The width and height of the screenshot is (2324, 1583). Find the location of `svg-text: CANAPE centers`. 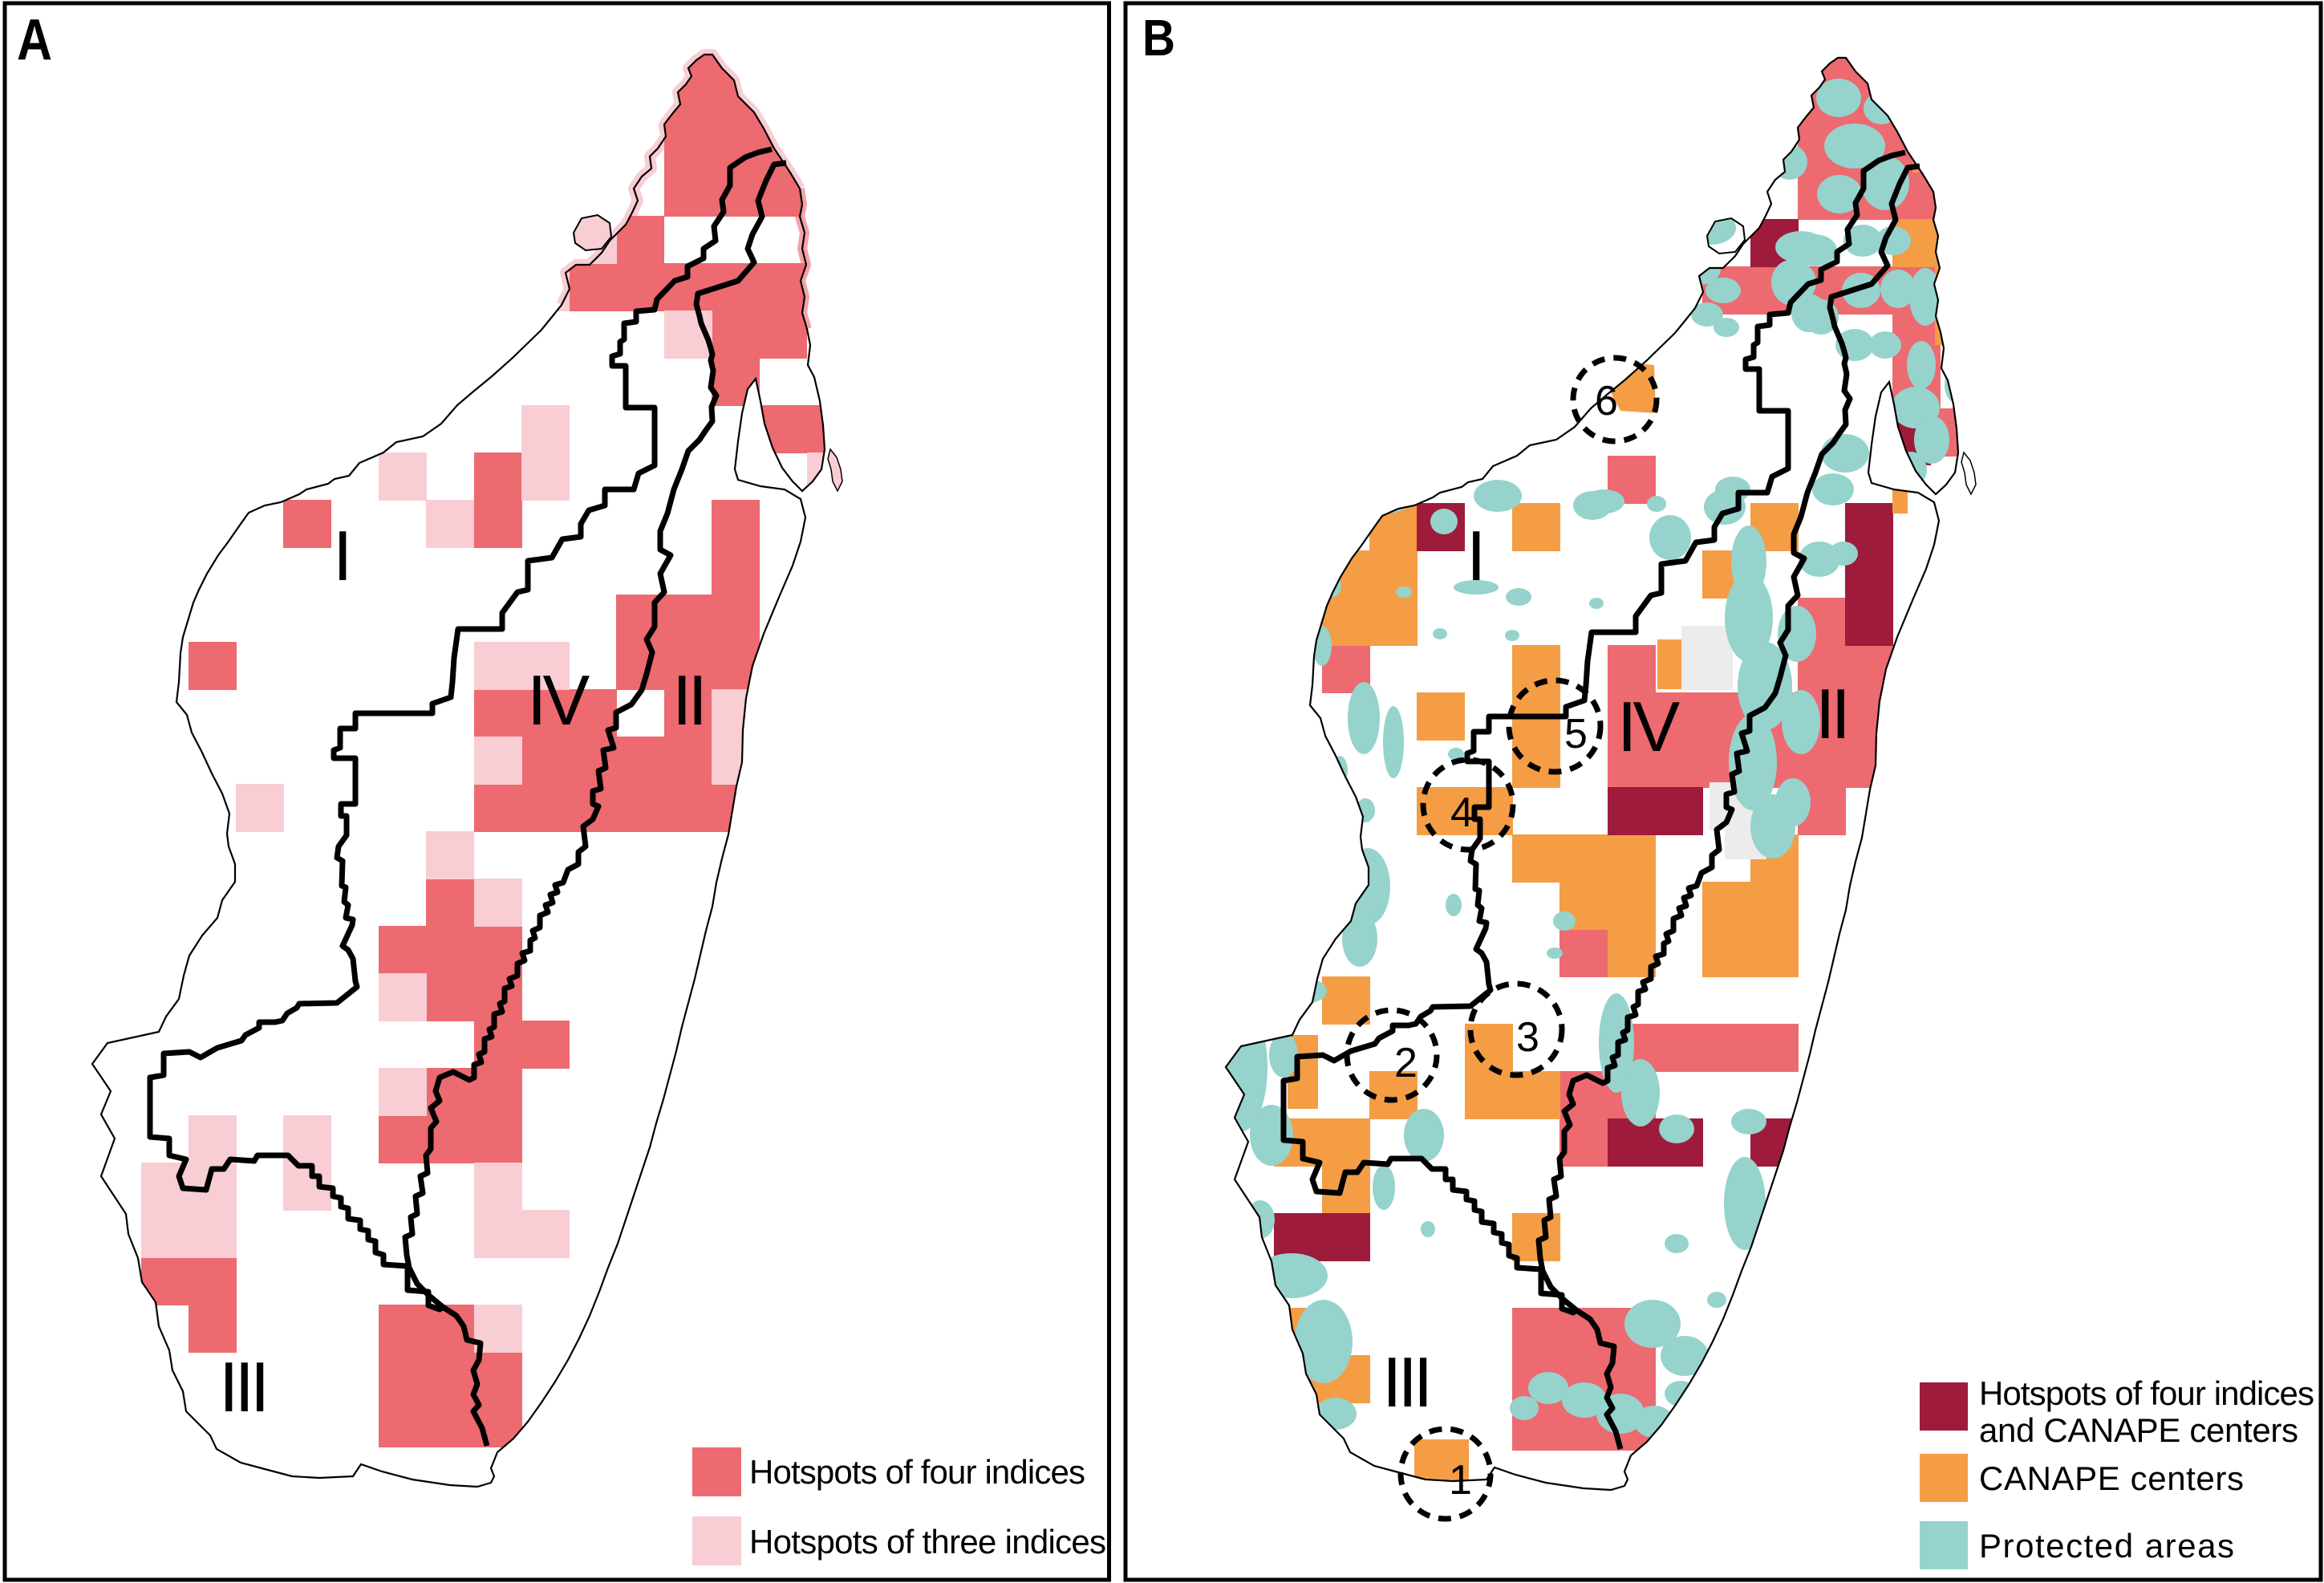

svg-text: CANAPE centers is located at coordinates (2111, 1478).